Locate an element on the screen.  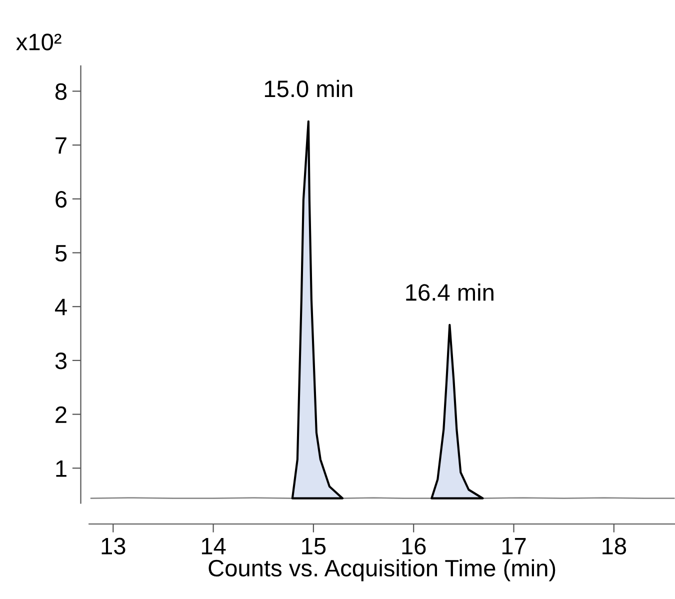
y-tick-label: 7 is located at coordinates (61, 145).